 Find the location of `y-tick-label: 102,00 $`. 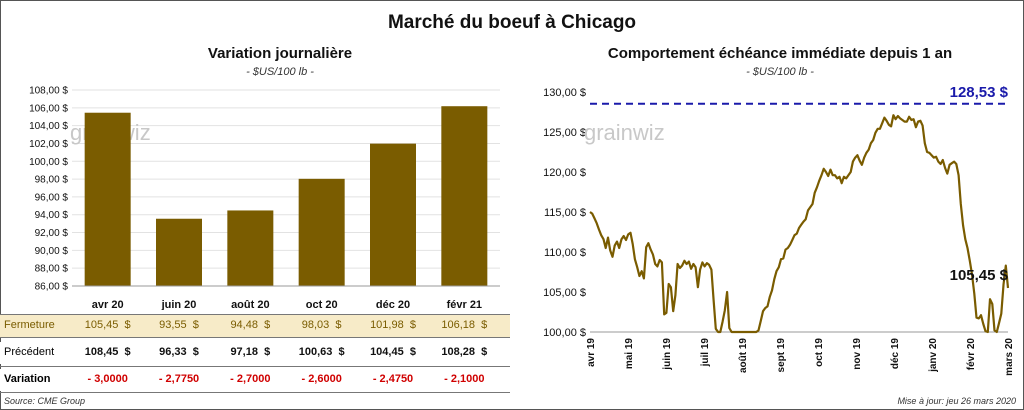

y-tick-label: 102,00 $ is located at coordinates (48, 144).